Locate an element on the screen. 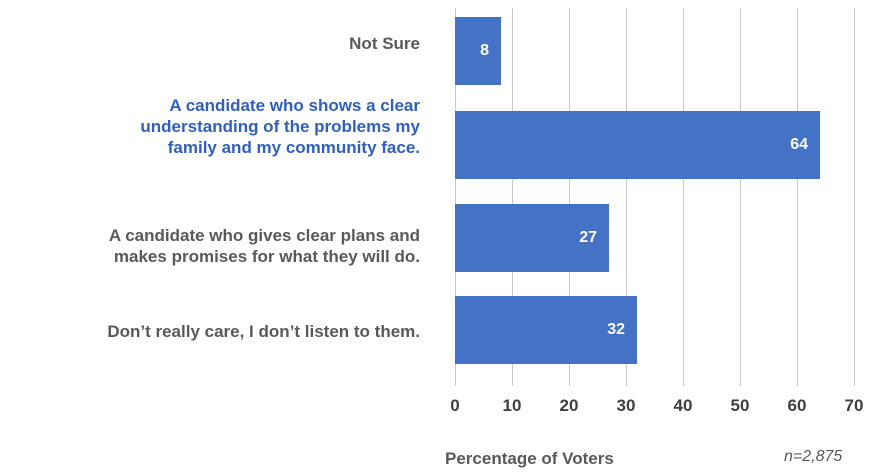 This screenshot has height=472, width=872. x-tick-label: 50 is located at coordinates (740, 405).